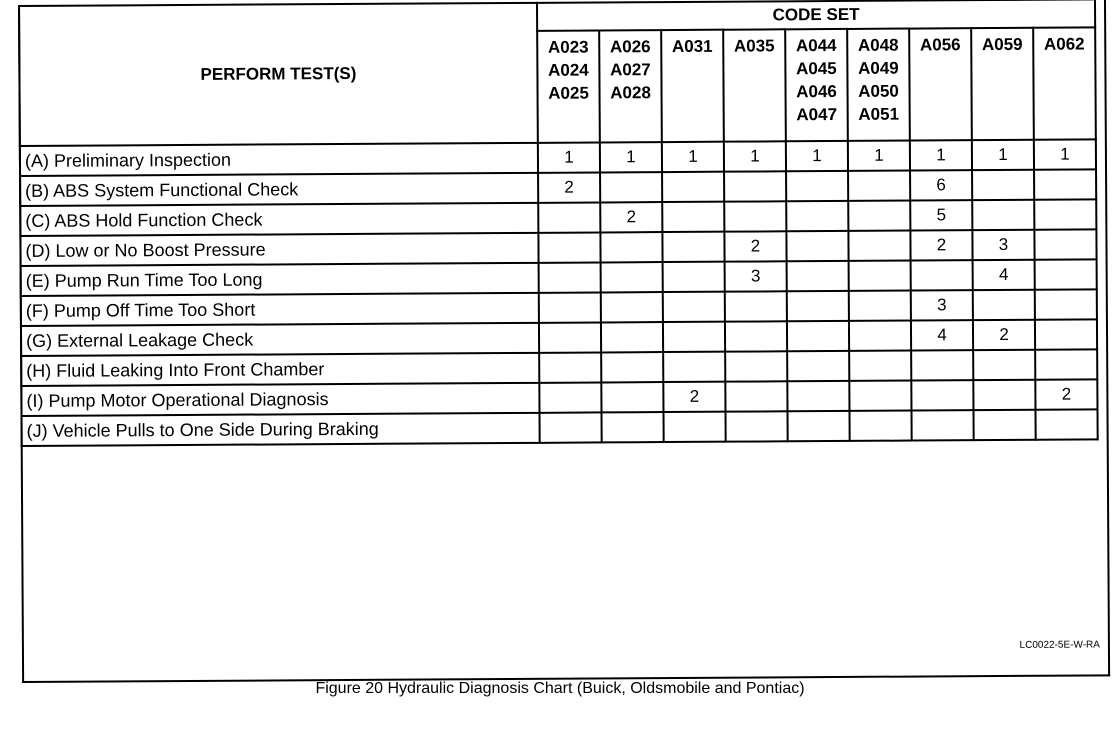 Image resolution: width=1120 pixels, height=736 pixels. Describe the element at coordinates (280, 399) in the screenshot. I see `test-name: (I) Pump Motor Operational Diagnosis` at that location.